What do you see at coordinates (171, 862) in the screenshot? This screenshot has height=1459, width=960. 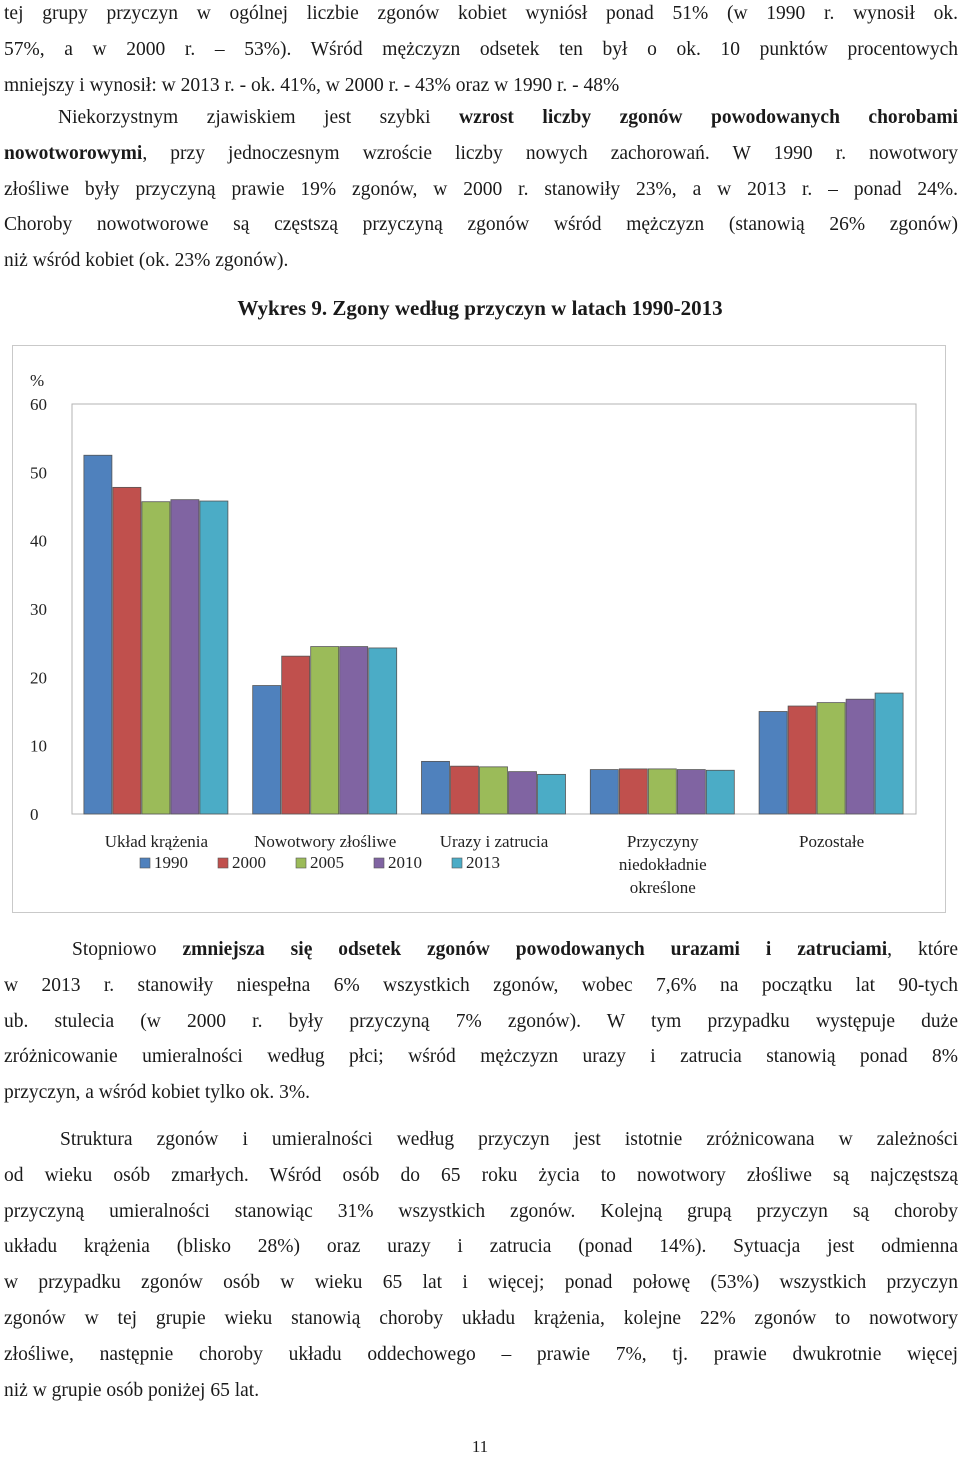 I see `legend-entry: 1990` at bounding box center [171, 862].